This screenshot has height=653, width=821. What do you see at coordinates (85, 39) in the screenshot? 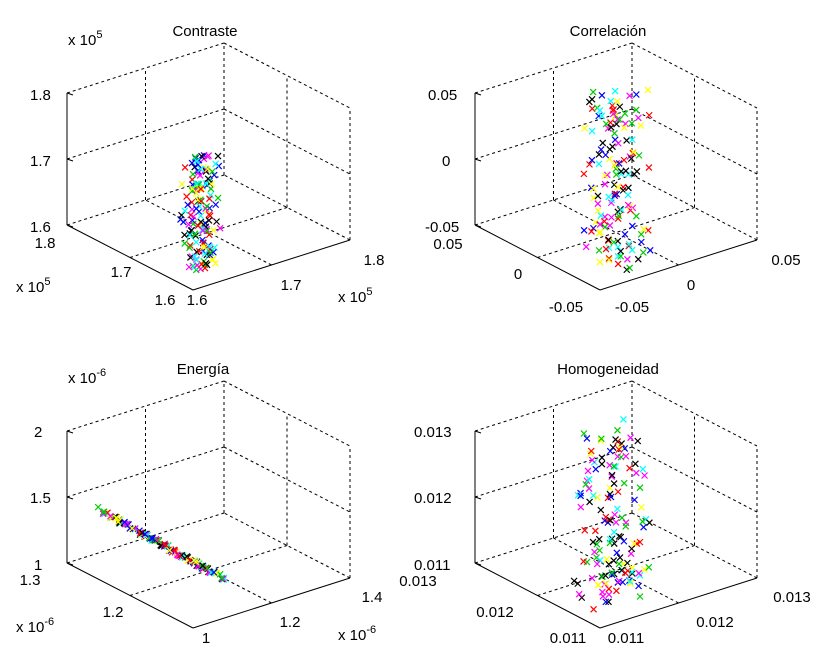
I see `z-exponent-label: x 105` at bounding box center [85, 39].